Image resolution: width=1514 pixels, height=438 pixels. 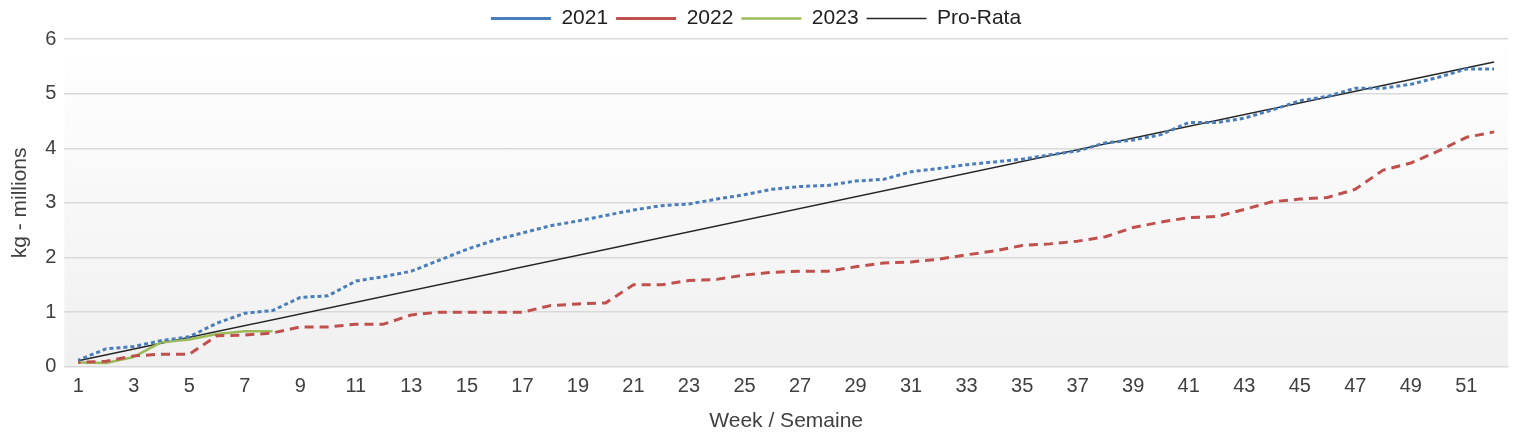 What do you see at coordinates (633, 385) in the screenshot?
I see `x-tick-label: 21` at bounding box center [633, 385].